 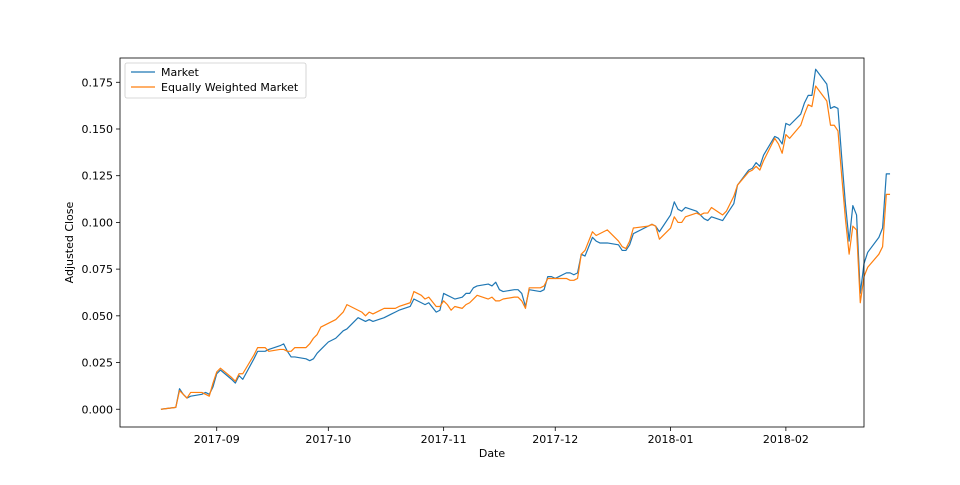 I want to click on x-tick-label: 2017-09, so click(x=217, y=439).